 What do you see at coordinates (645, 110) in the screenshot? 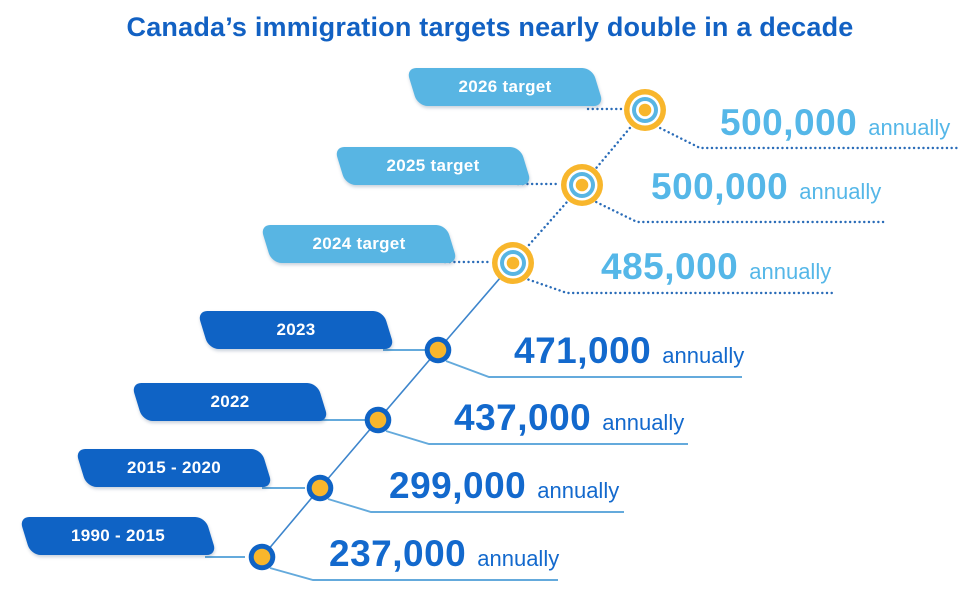
I see `marker-2026-target-icon` at bounding box center [645, 110].